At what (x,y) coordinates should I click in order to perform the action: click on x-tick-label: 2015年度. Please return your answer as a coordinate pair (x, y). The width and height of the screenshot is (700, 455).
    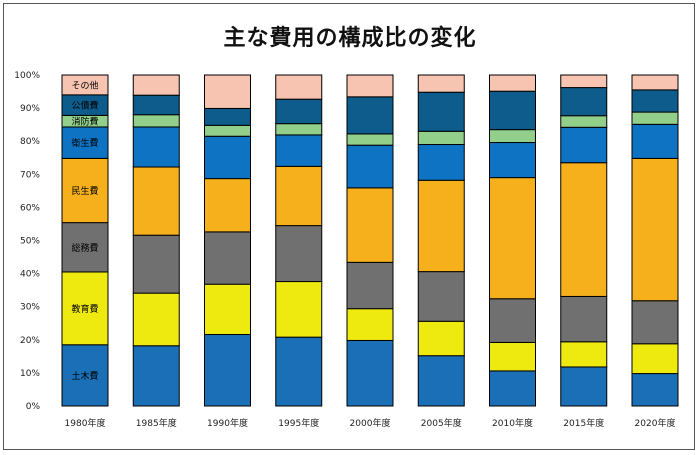
    Looking at the image, I should click on (583, 423).